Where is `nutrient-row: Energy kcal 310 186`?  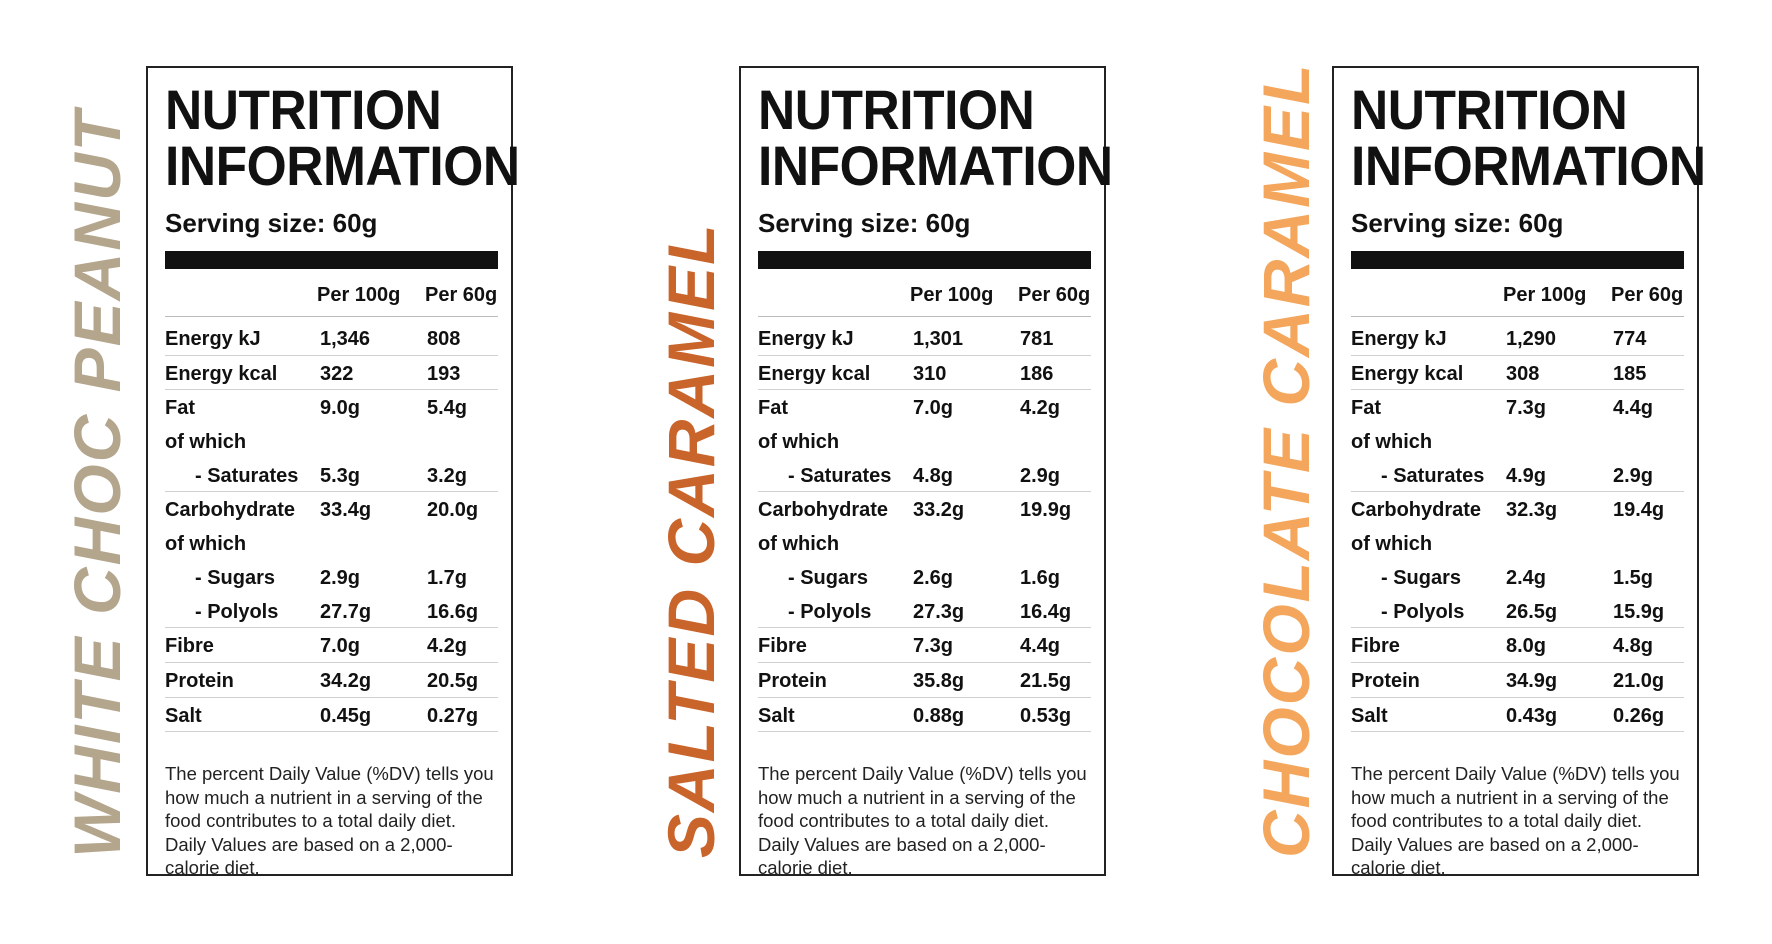 nutrient-row: Energy kcal 310 186 is located at coordinates (924, 373).